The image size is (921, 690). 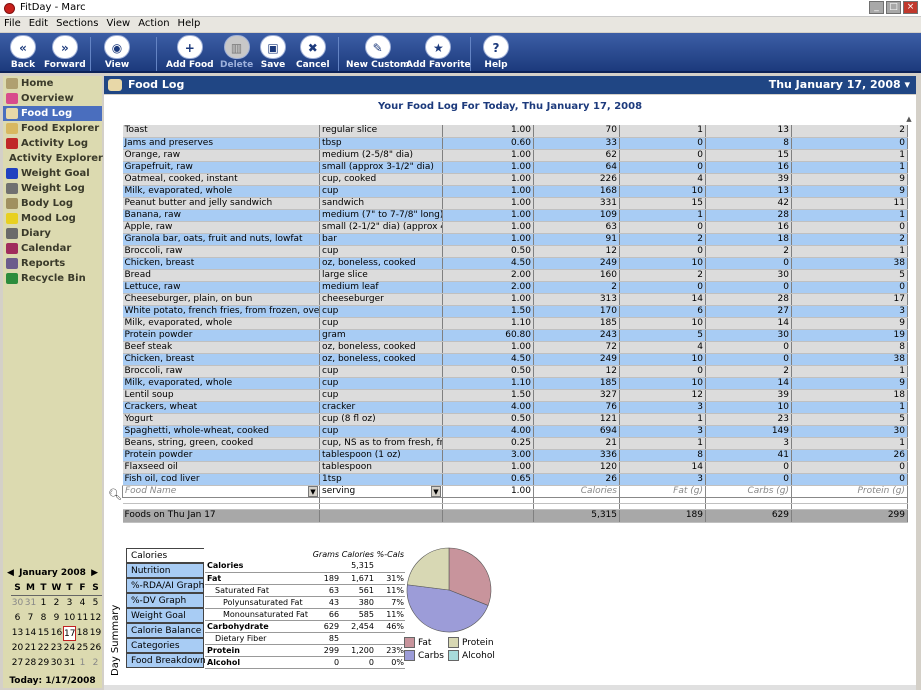 What do you see at coordinates (30, 663) in the screenshot?
I see `calendar-day: 28` at bounding box center [30, 663].